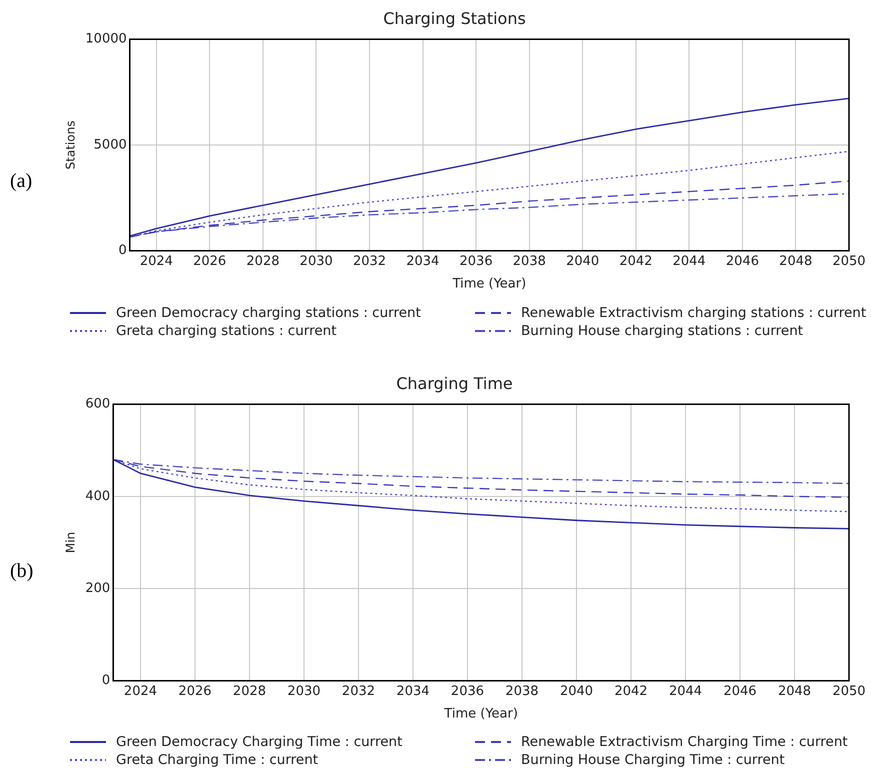 This screenshot has width=871, height=774. I want to click on chart-title: Charging Stations, so click(454, 18).